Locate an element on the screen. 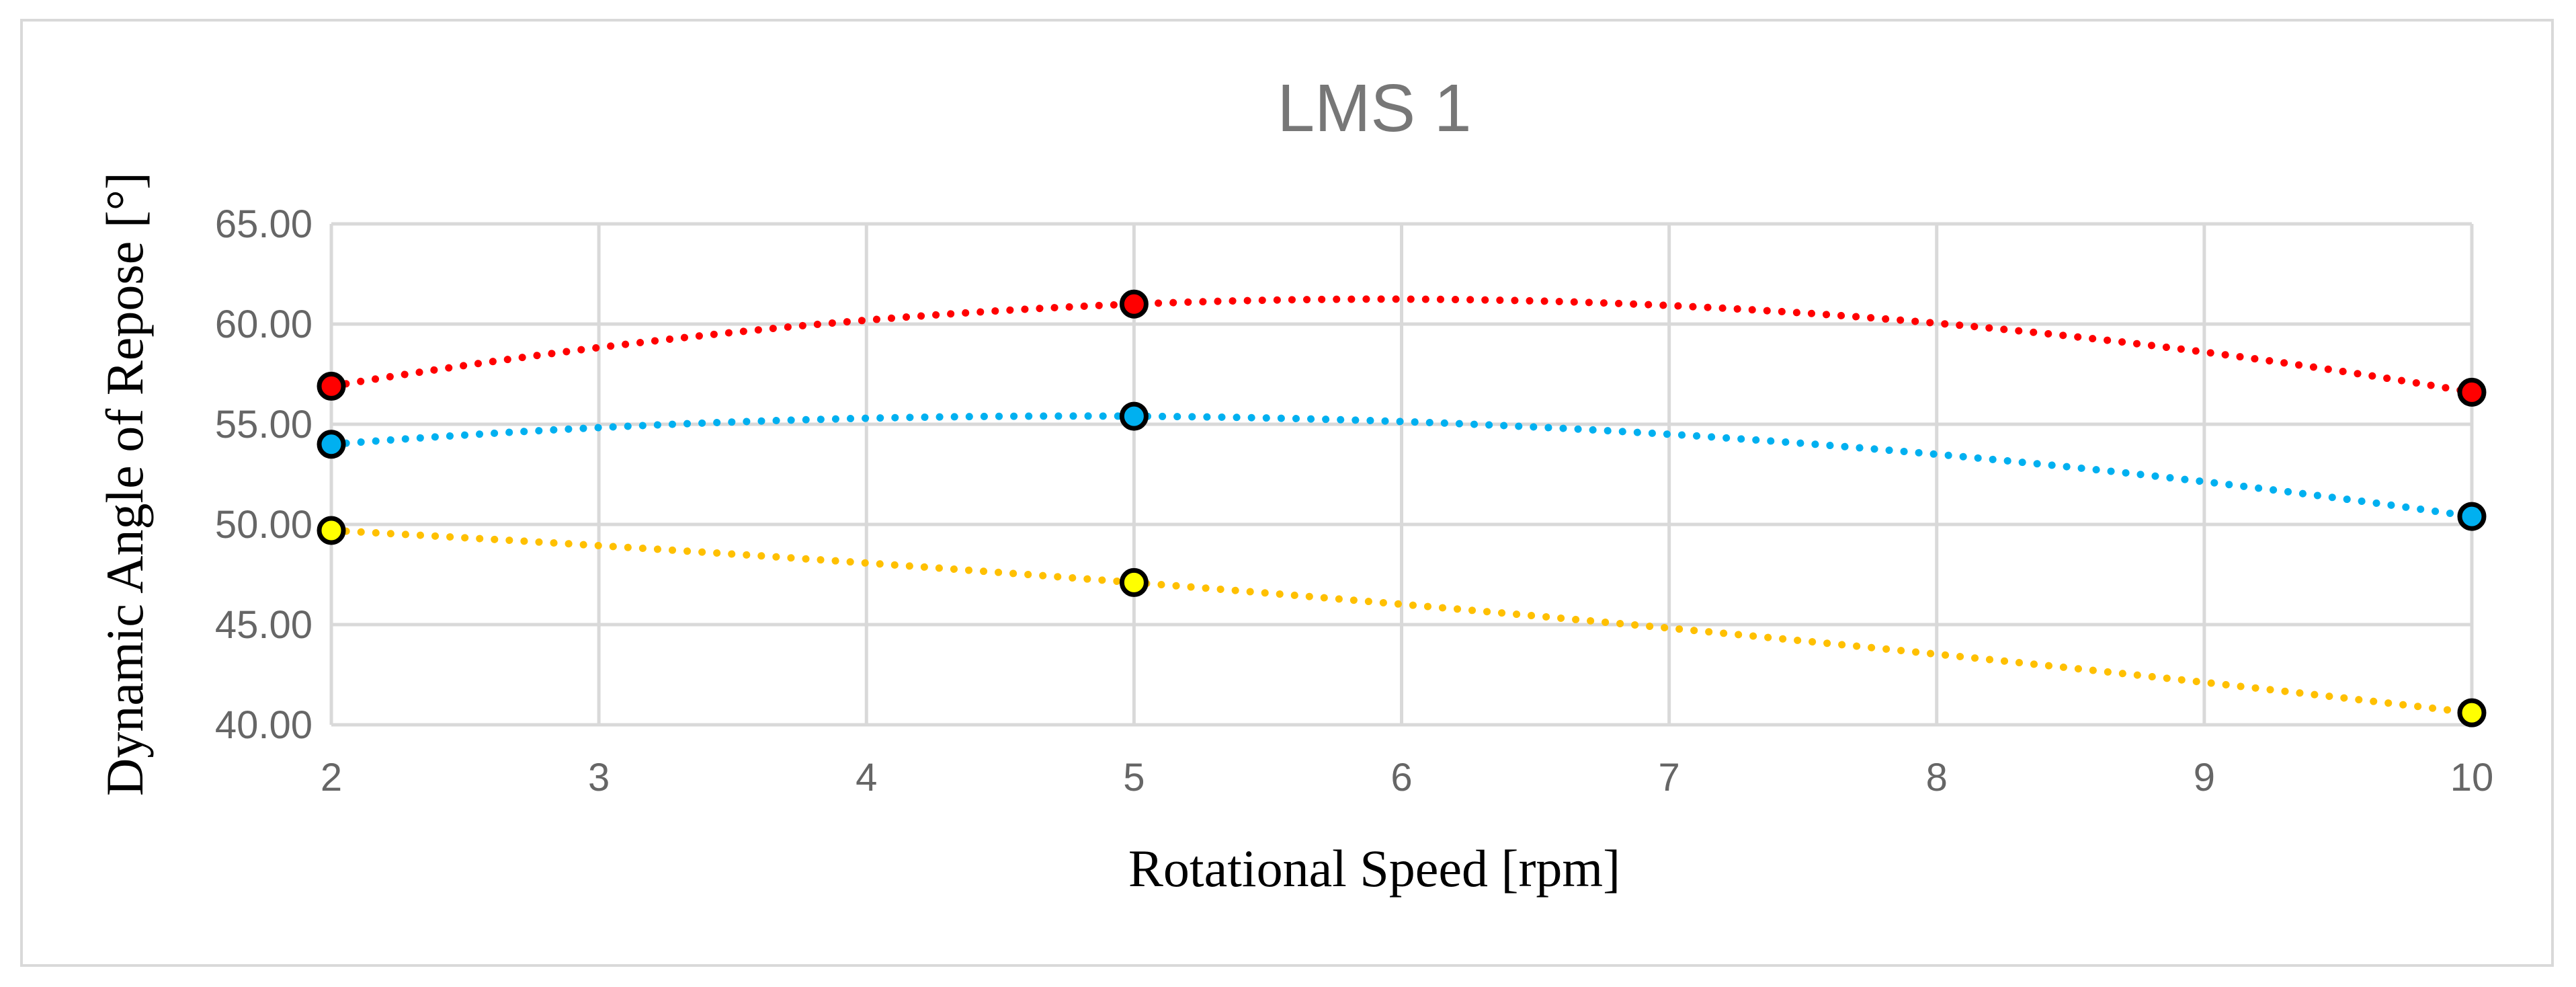 Image resolution: width=2576 pixels, height=987 pixels. y-tick-label: 45.00 is located at coordinates (264, 625).